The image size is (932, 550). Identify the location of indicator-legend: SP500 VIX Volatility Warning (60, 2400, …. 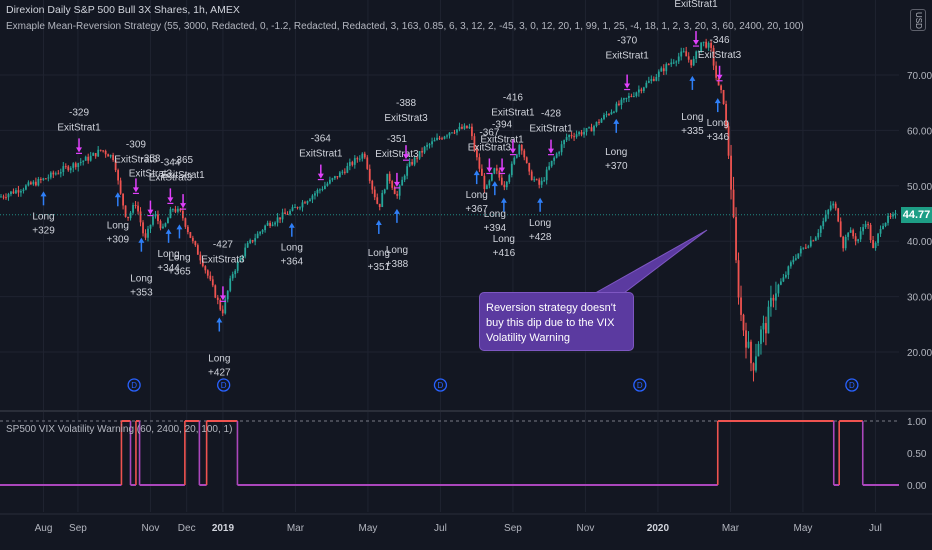
(119, 429).